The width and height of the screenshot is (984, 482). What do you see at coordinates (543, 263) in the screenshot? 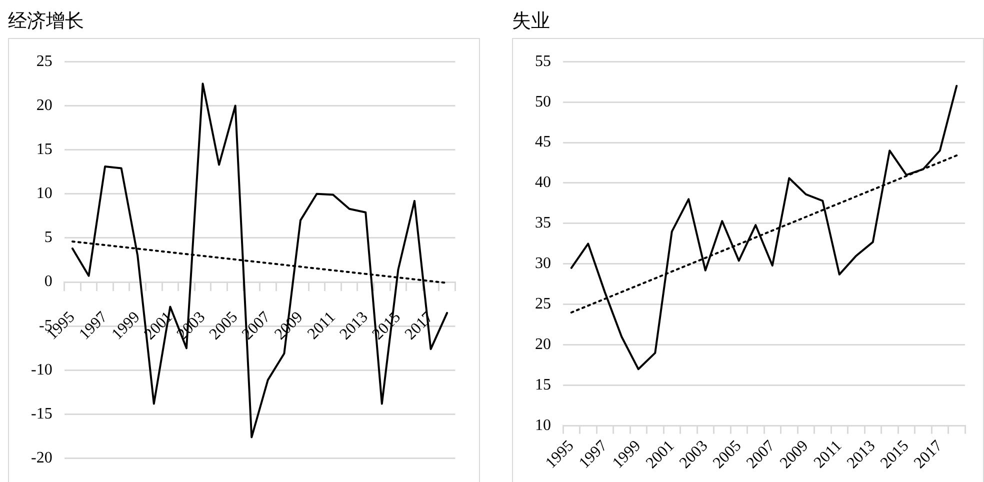
I see `y-tick-label: 30` at bounding box center [543, 263].